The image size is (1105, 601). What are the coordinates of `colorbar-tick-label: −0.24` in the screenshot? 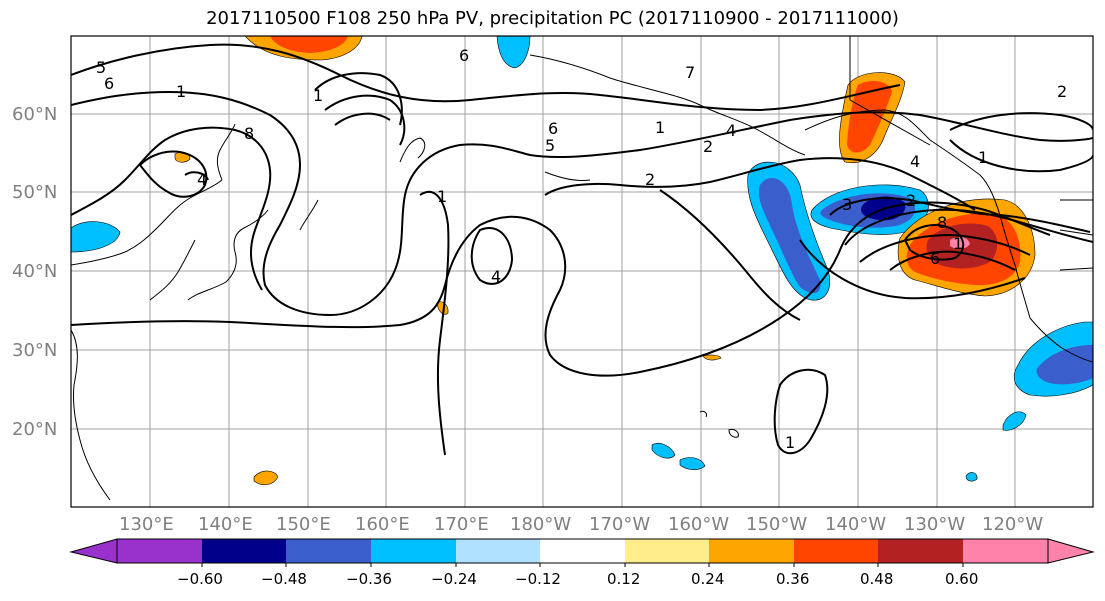 It's located at (454, 579).